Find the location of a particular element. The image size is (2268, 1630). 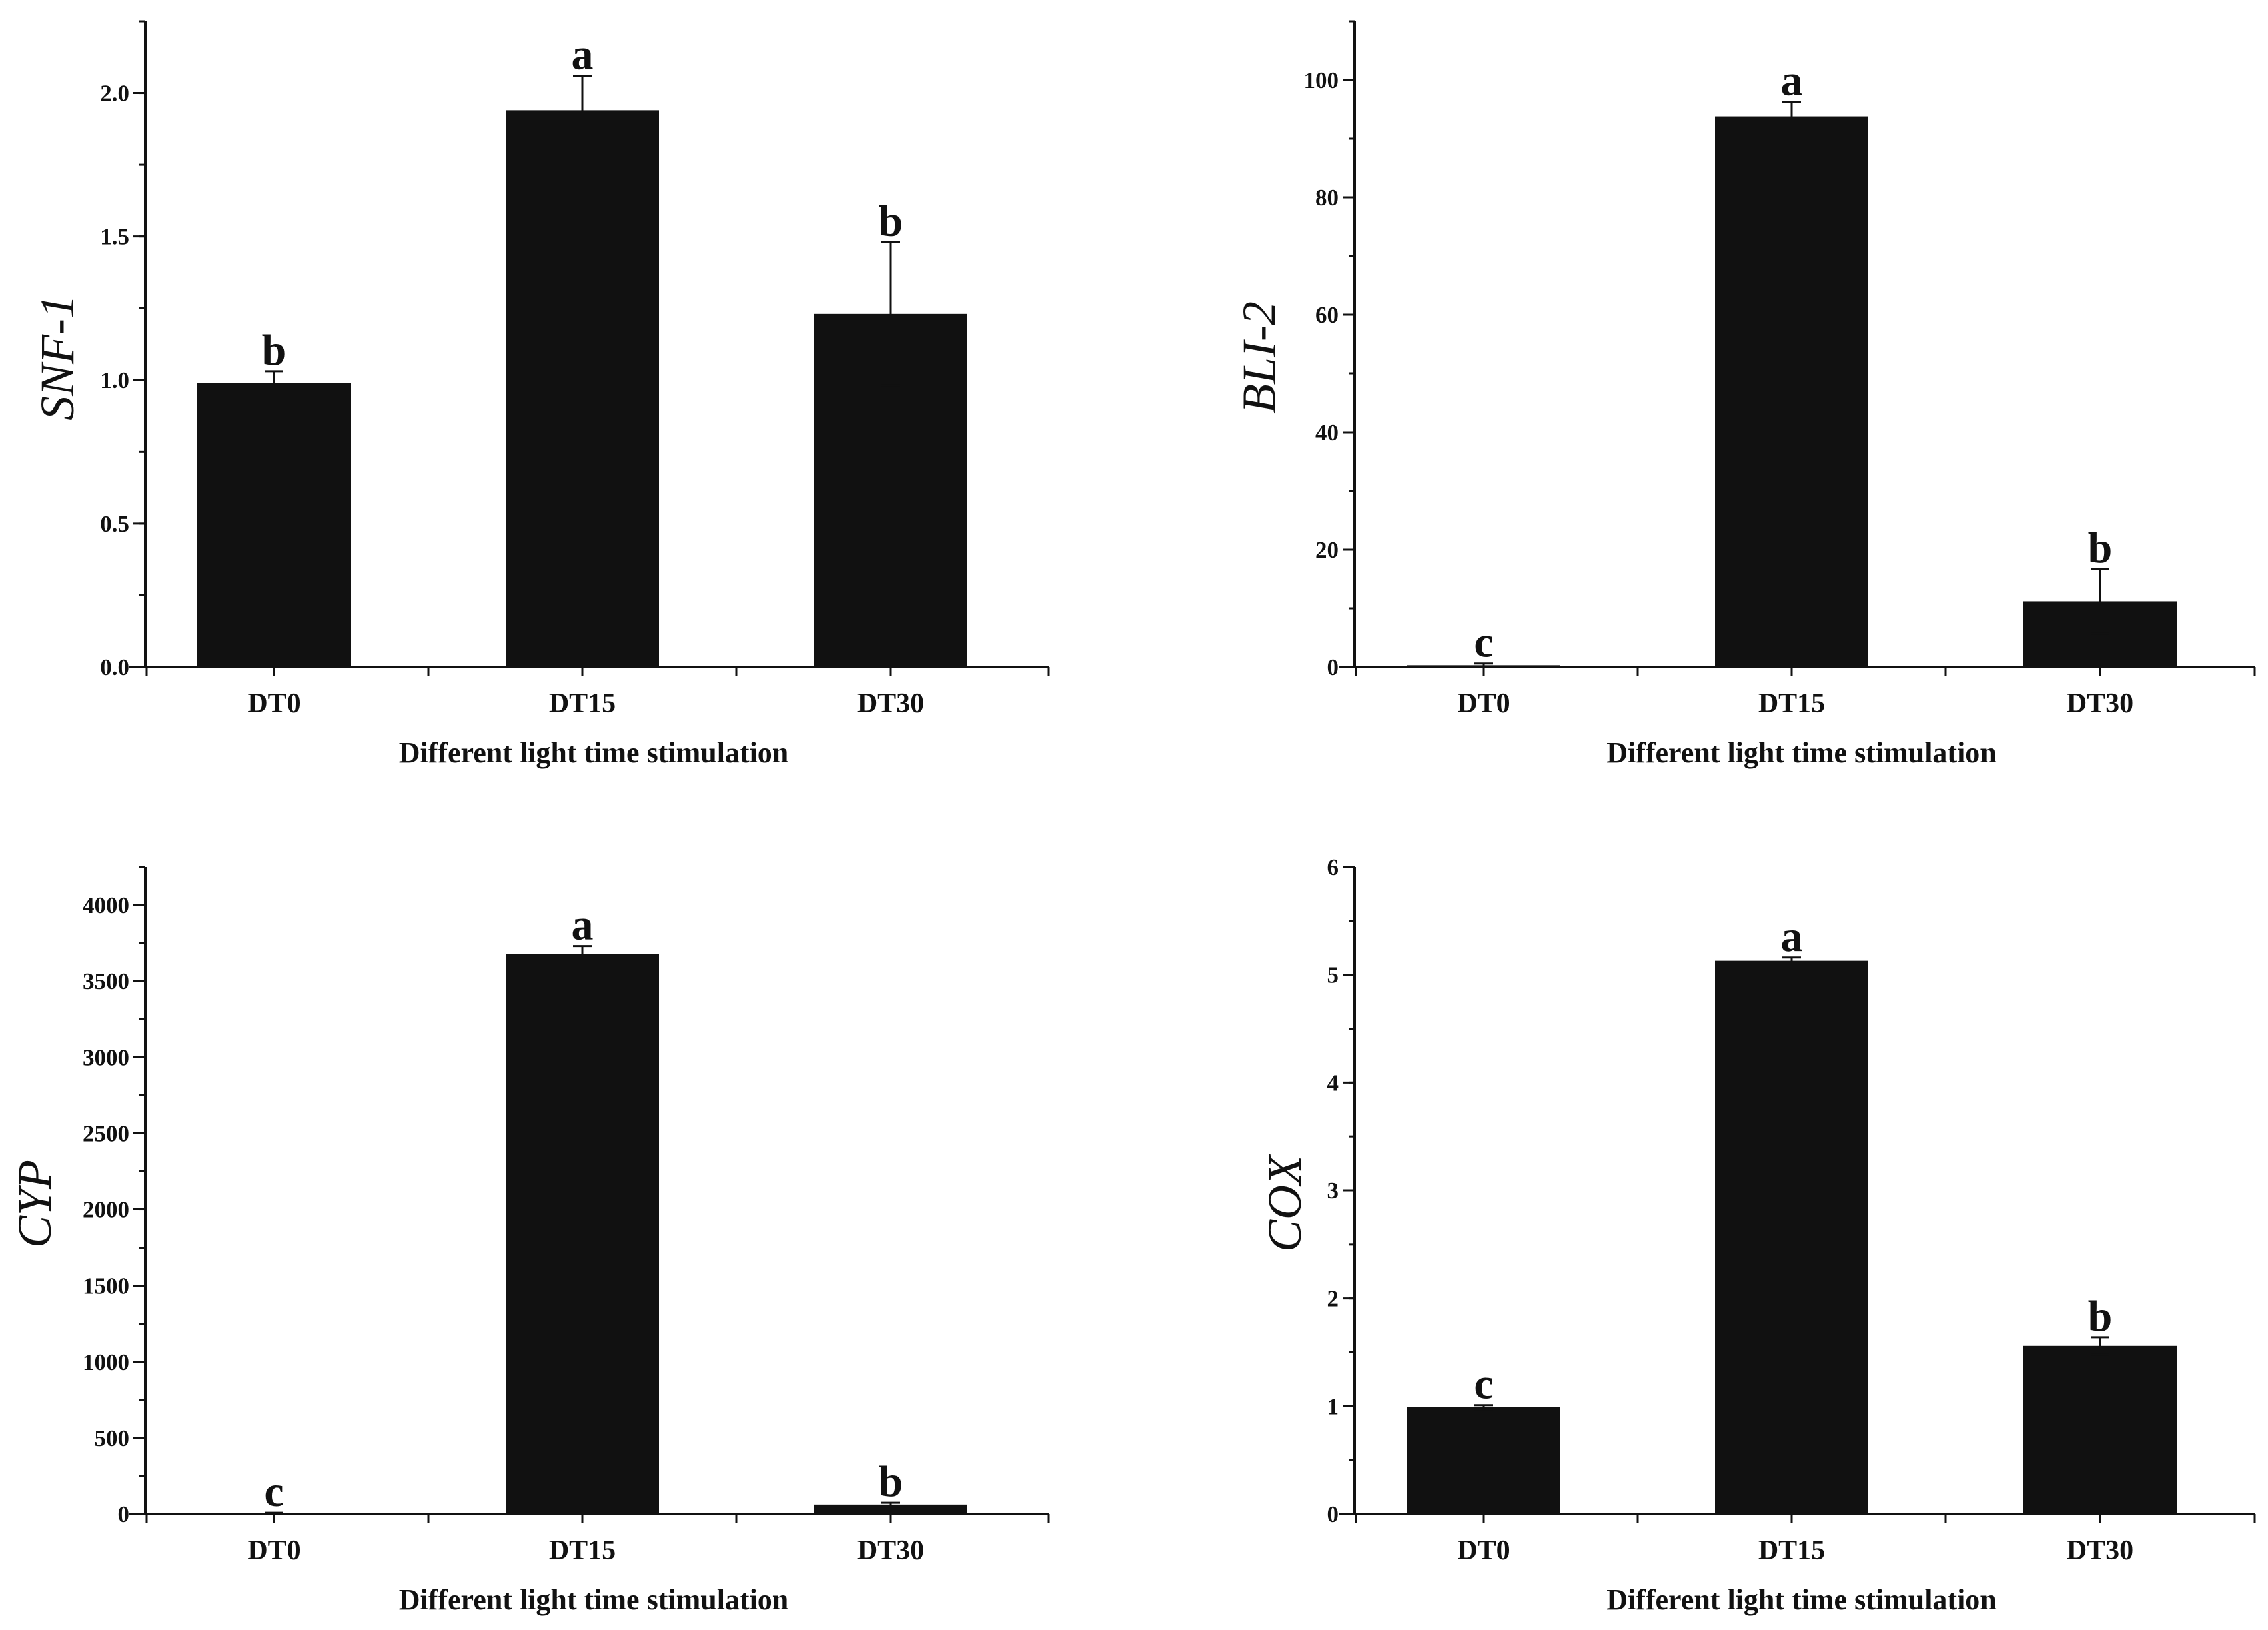

y-axis-title: CYP is located at coordinates (35, 1204).